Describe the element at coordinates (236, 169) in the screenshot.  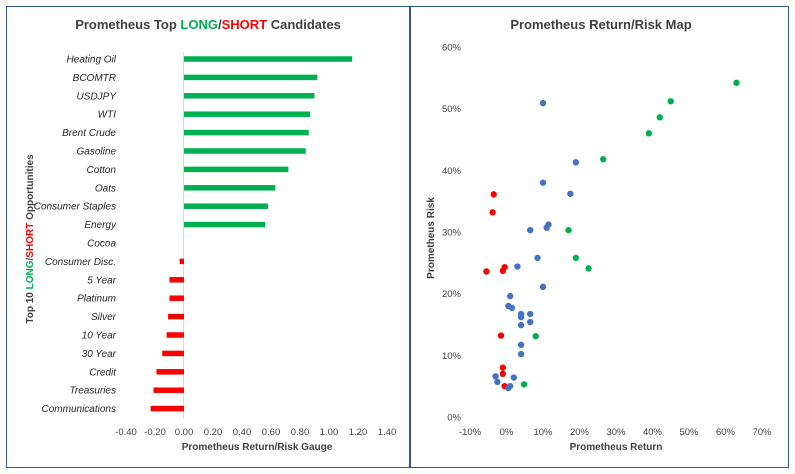
I see `bar-cotton` at that location.